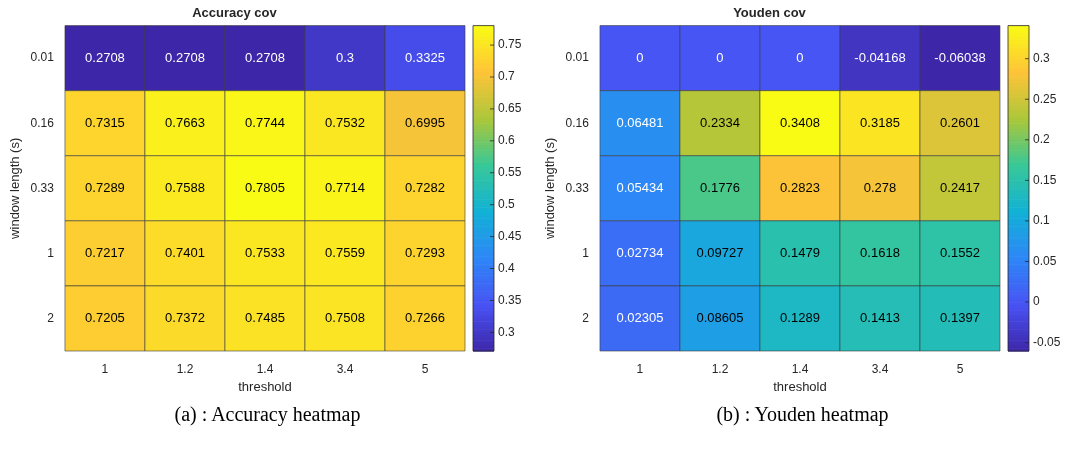 The image size is (1070, 459). Describe the element at coordinates (802, 414) in the screenshot. I see `text: (b) : Youden heatmap` at that location.